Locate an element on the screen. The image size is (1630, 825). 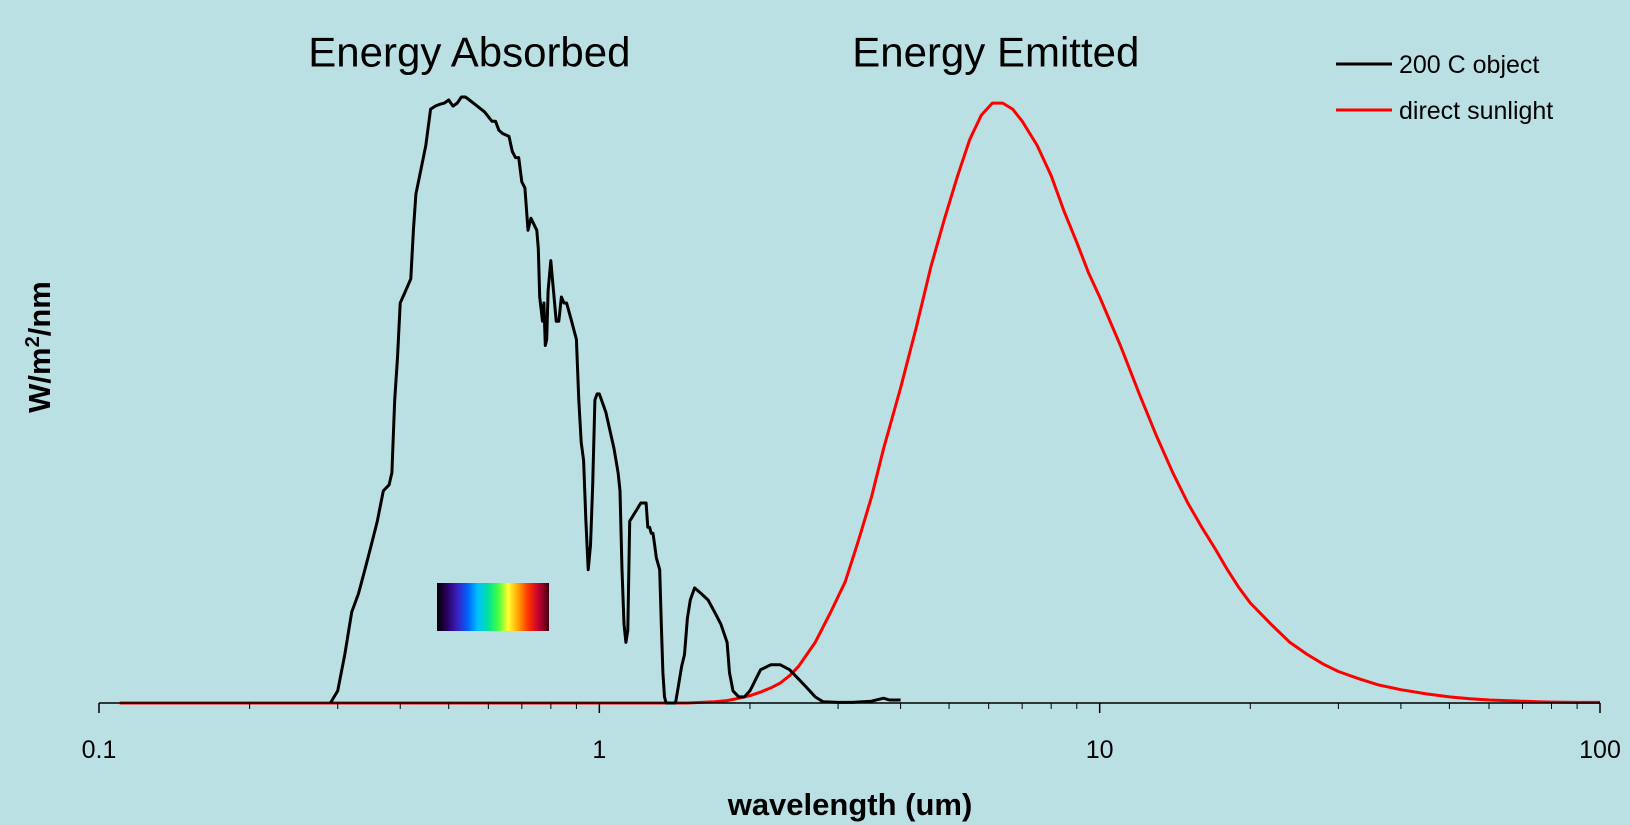
x-minor-ticks is located at coordinates (913, 706).